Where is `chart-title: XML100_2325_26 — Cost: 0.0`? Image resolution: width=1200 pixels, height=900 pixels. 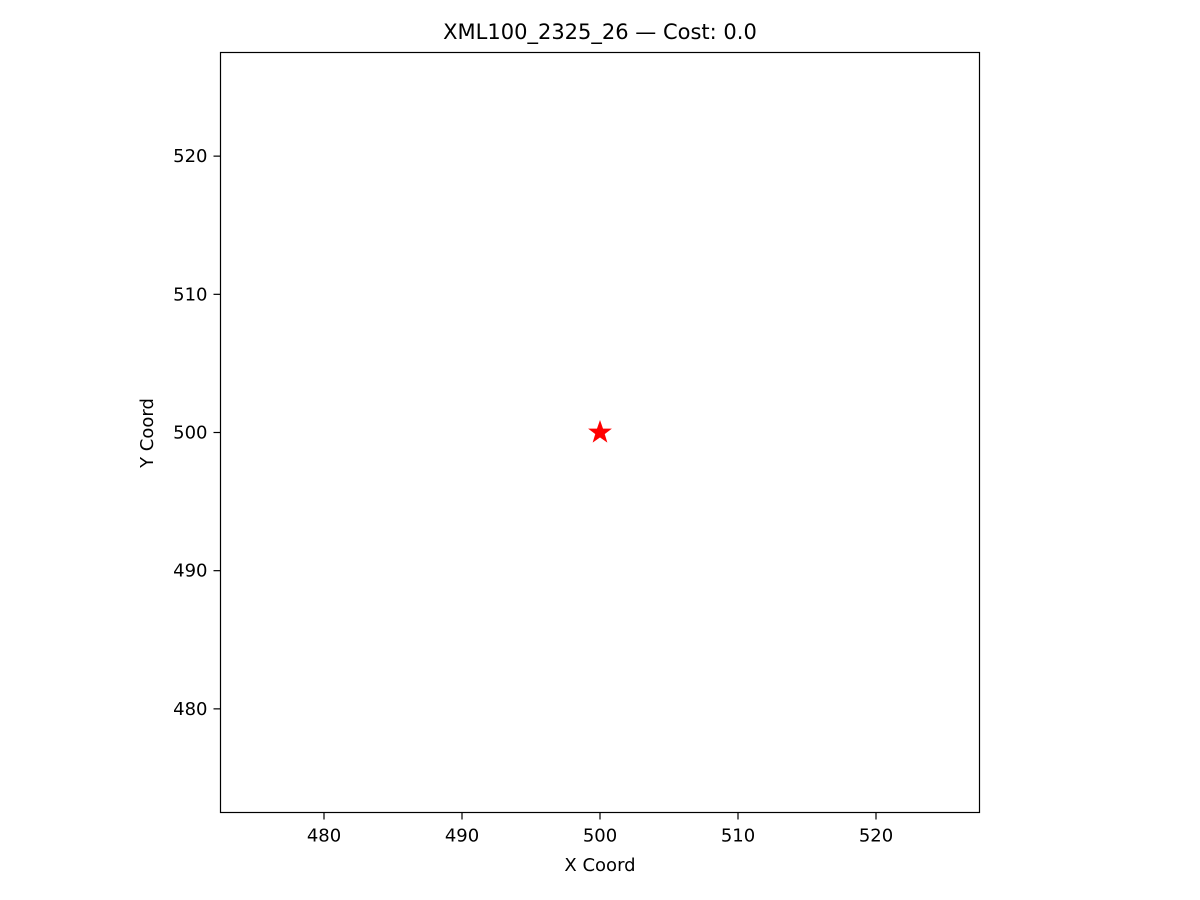 chart-title: XML100_2325_26 — Cost: 0.0 is located at coordinates (600, 32).